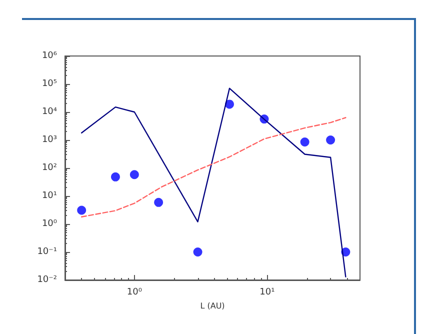 This screenshot has width=437, height=334. What do you see at coordinates (47, 252) in the screenshot?
I see `y-tick-label: 10⁻¹` at bounding box center [47, 252].